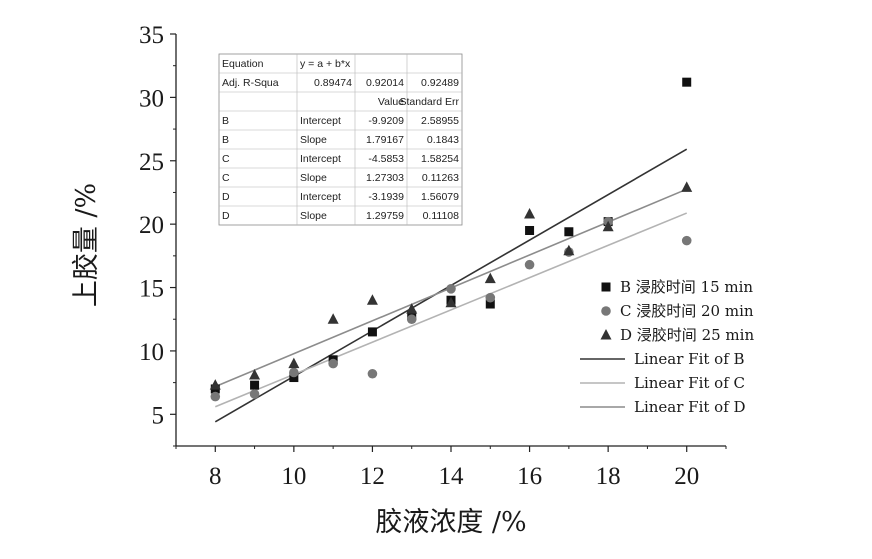 The image size is (872, 559). I want to click on fit-table-cell: Standard Err, so click(429, 102).